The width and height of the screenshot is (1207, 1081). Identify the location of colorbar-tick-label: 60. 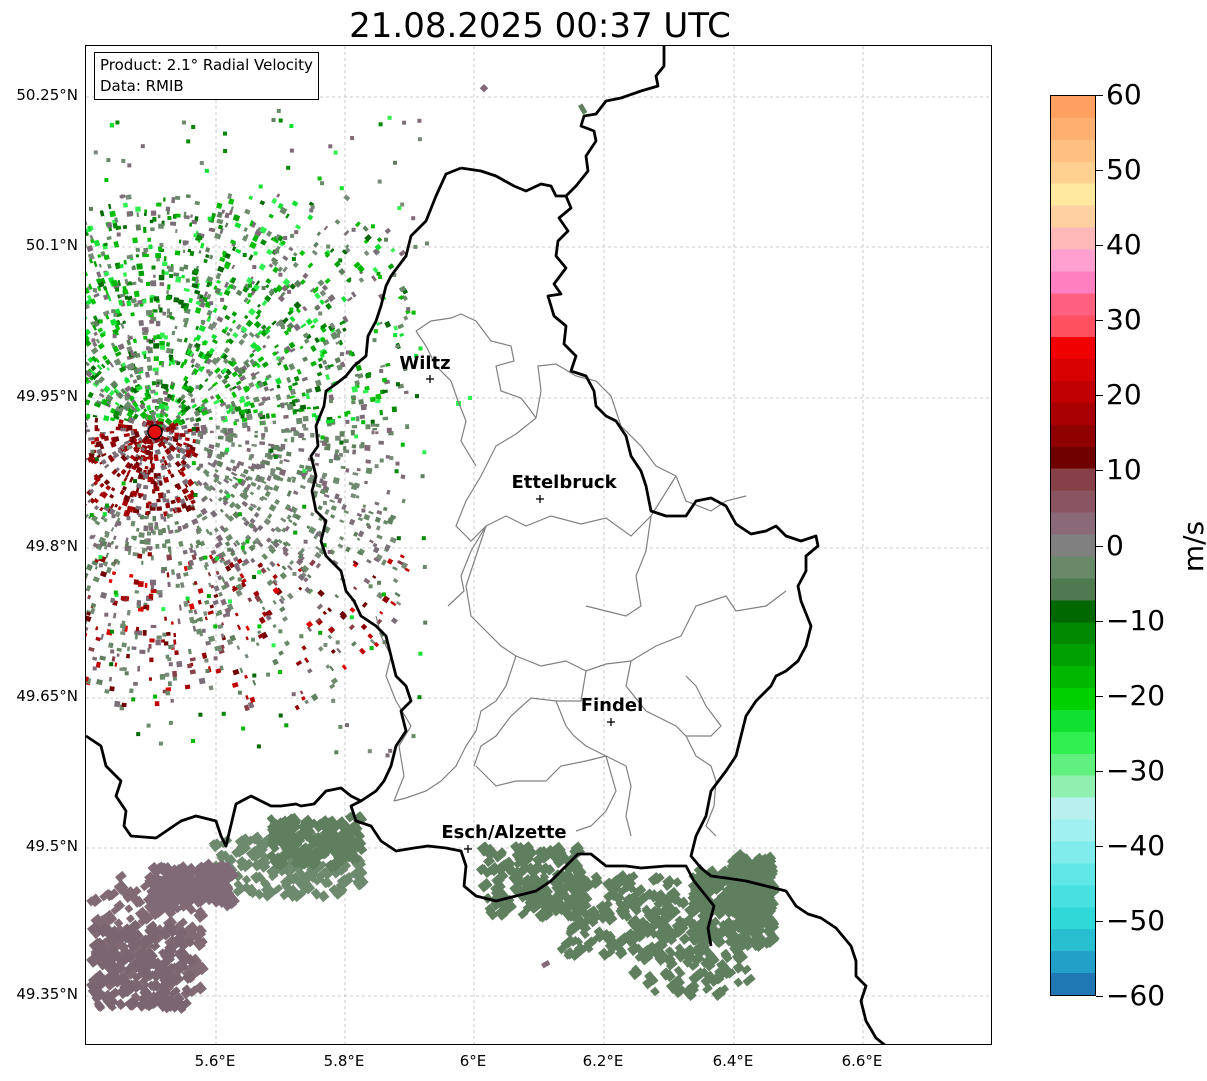
(1124, 94).